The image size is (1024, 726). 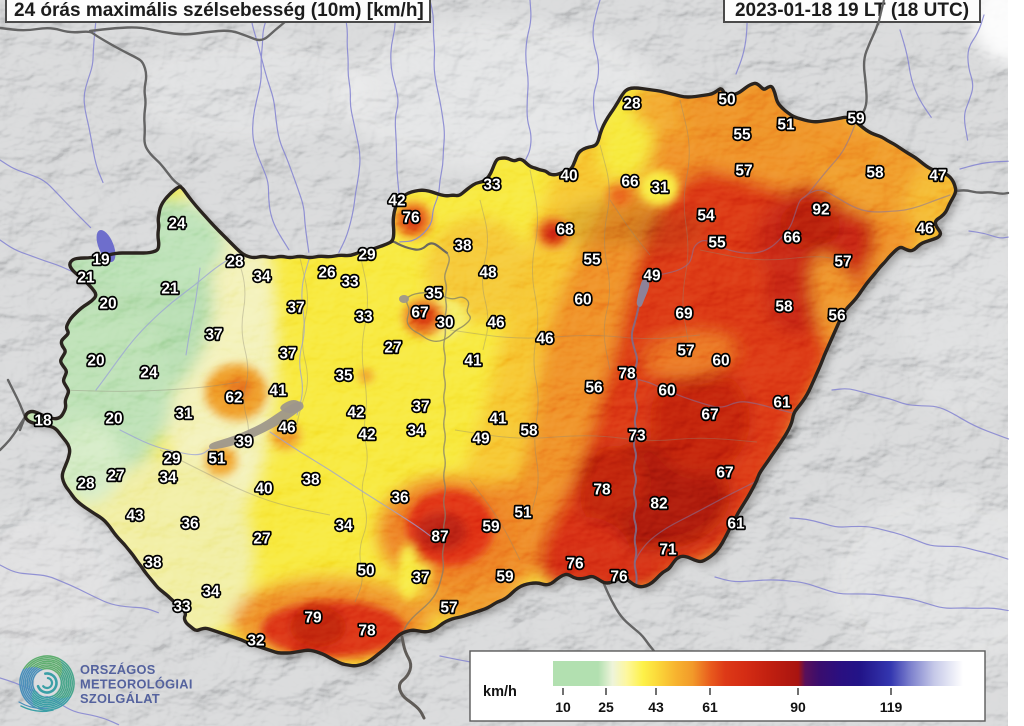 What do you see at coordinates (118, 669) in the screenshot?
I see `svg-text: ORSZÁGOS` at bounding box center [118, 669].